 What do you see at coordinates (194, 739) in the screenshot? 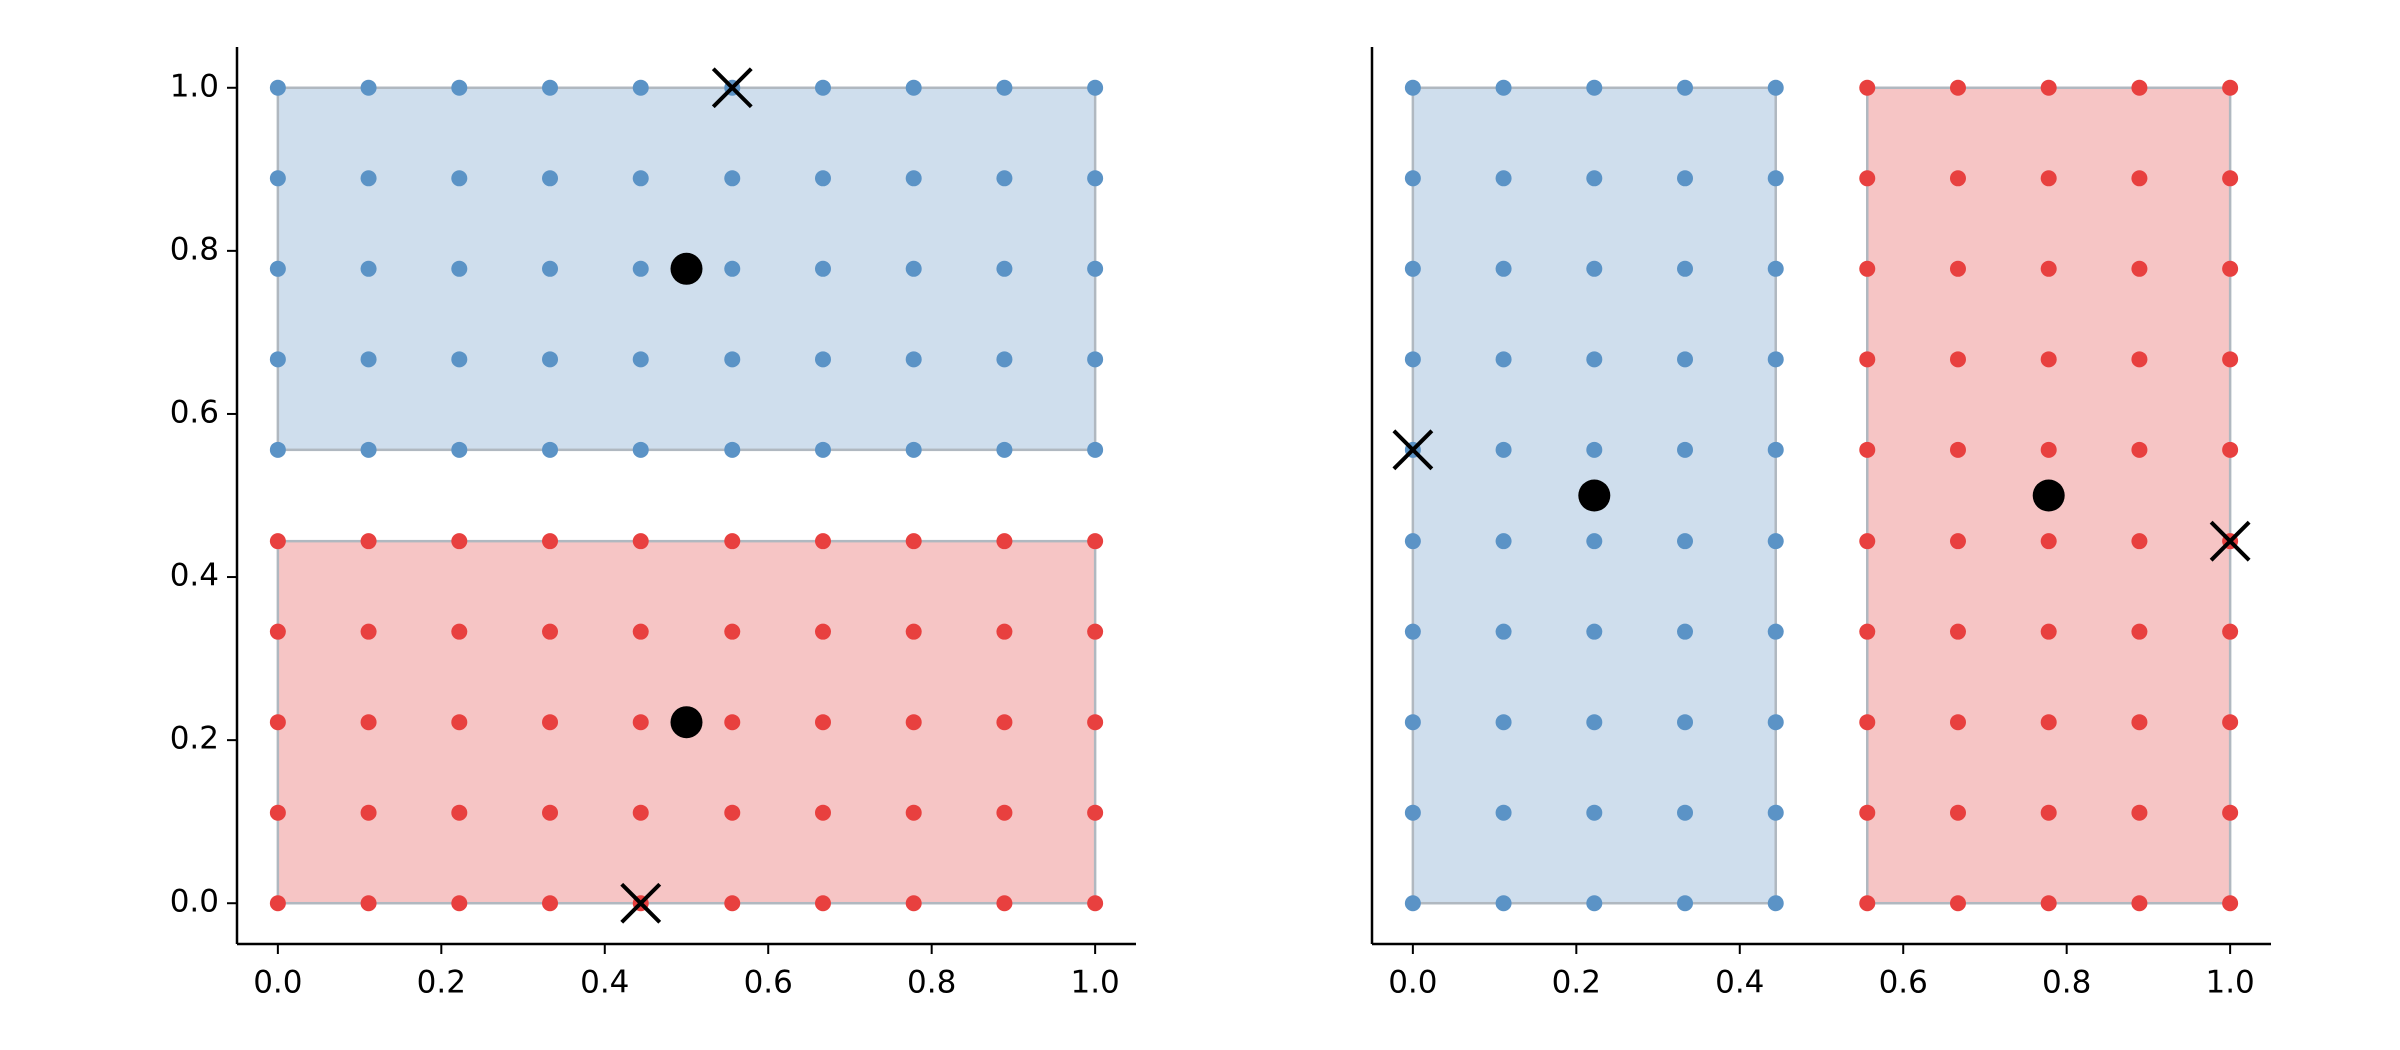
I see `y-tick-label: 0.2` at bounding box center [194, 739].